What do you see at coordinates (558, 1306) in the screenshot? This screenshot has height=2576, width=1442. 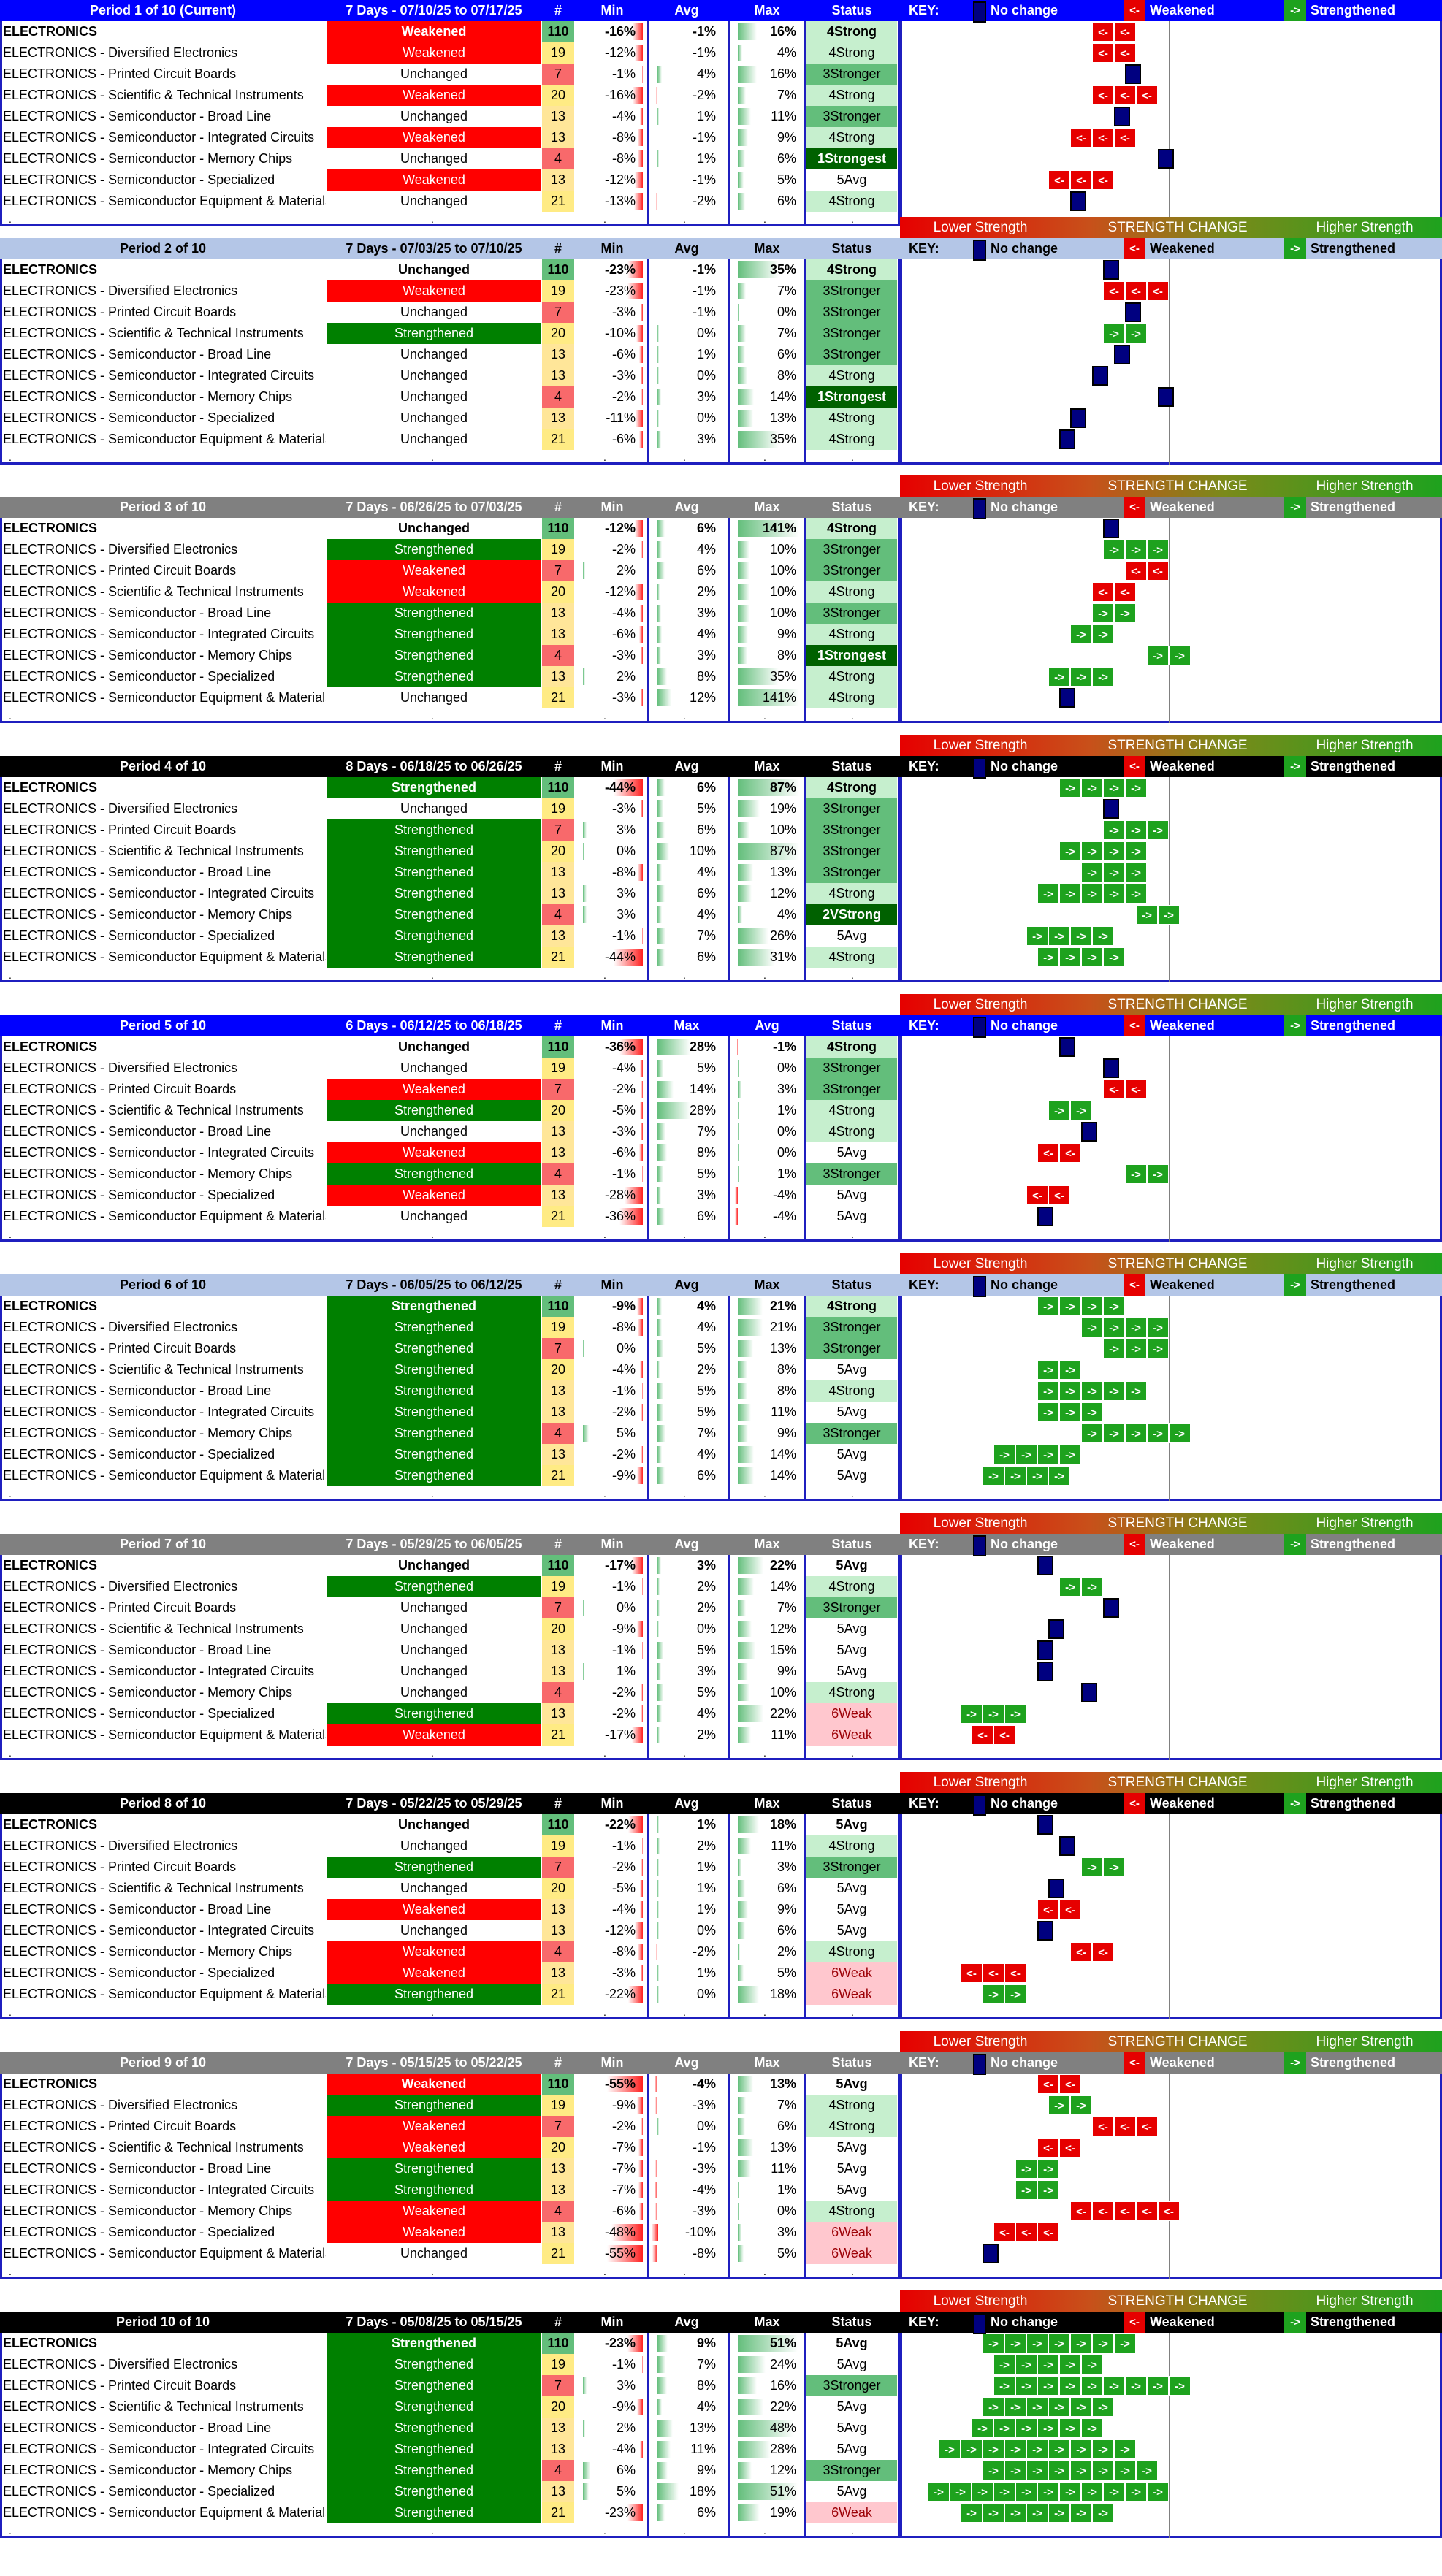 I see `stock-count: 110` at bounding box center [558, 1306].